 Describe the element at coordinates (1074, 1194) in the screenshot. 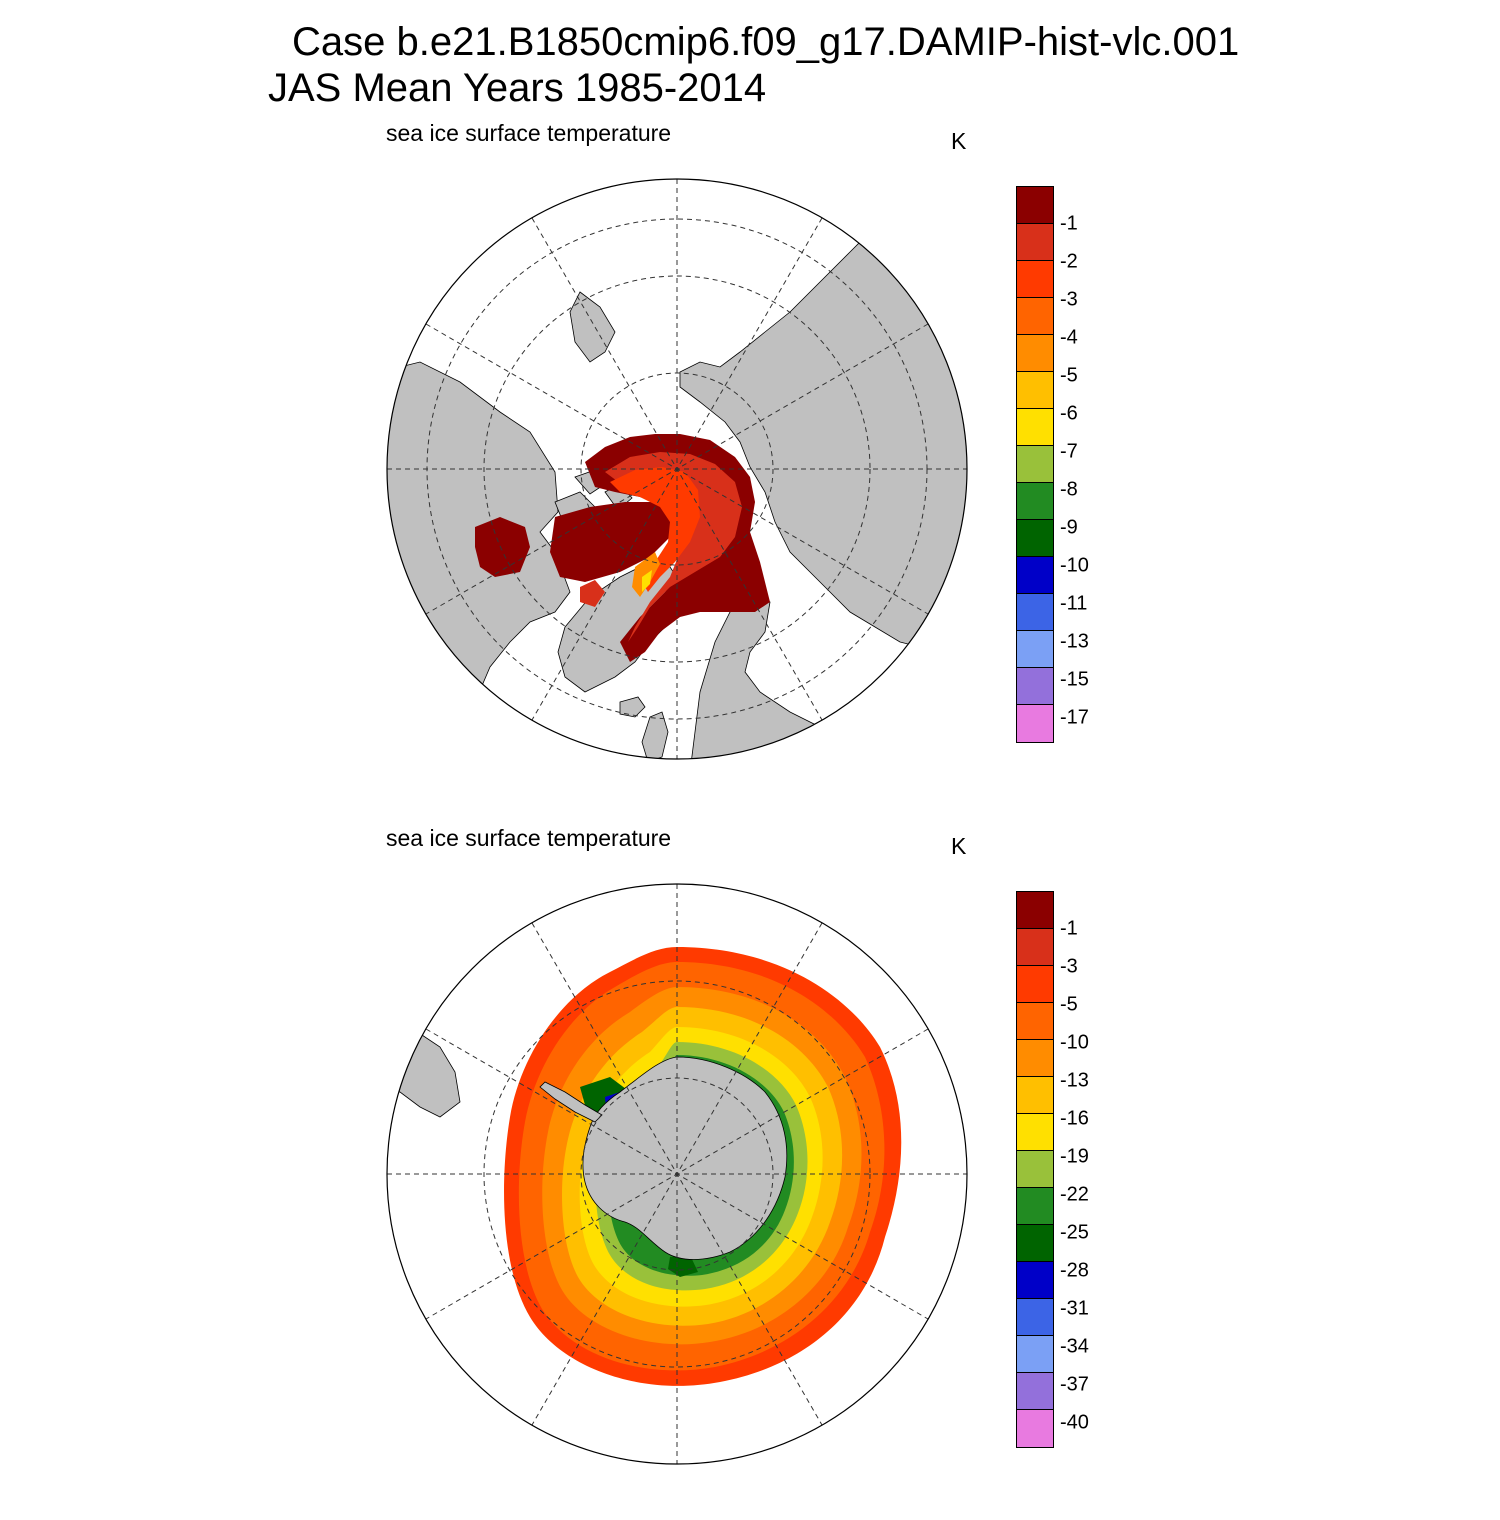

I see `colorbar-tick-label: -22` at that location.